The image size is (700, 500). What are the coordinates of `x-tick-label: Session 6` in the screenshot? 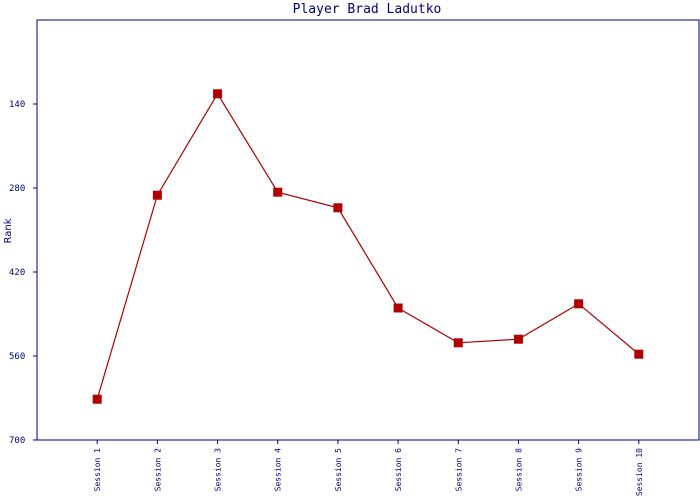 It's located at (398, 470).